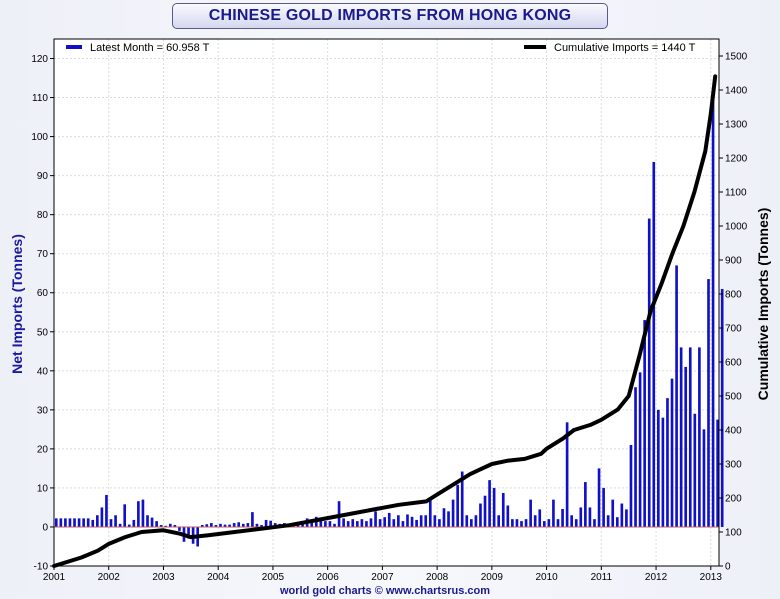  I want to click on x-tick-label: 2010, so click(546, 577).